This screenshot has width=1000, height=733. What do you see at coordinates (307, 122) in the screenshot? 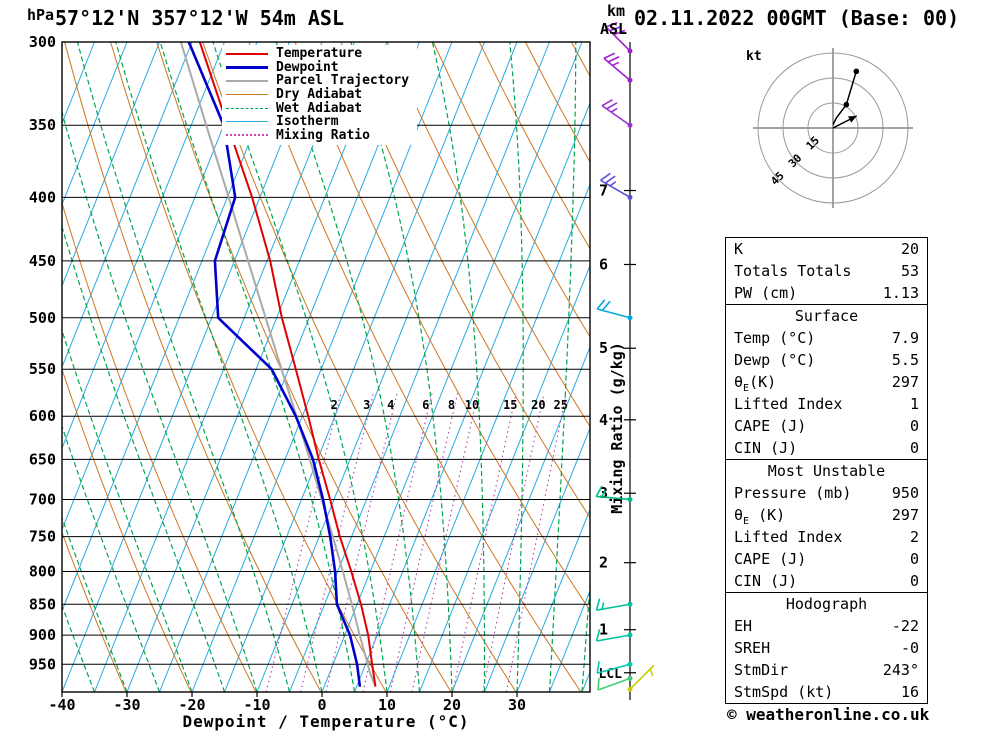
I see `legend-item-label: Isotherm` at bounding box center [307, 122].